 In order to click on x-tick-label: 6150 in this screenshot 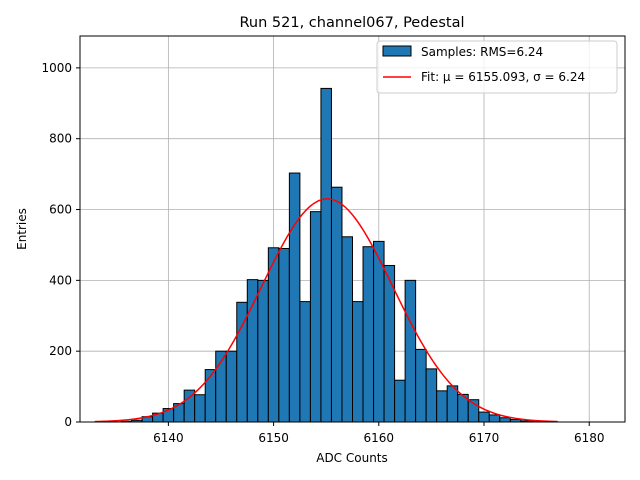, I will do `click(273, 438)`.